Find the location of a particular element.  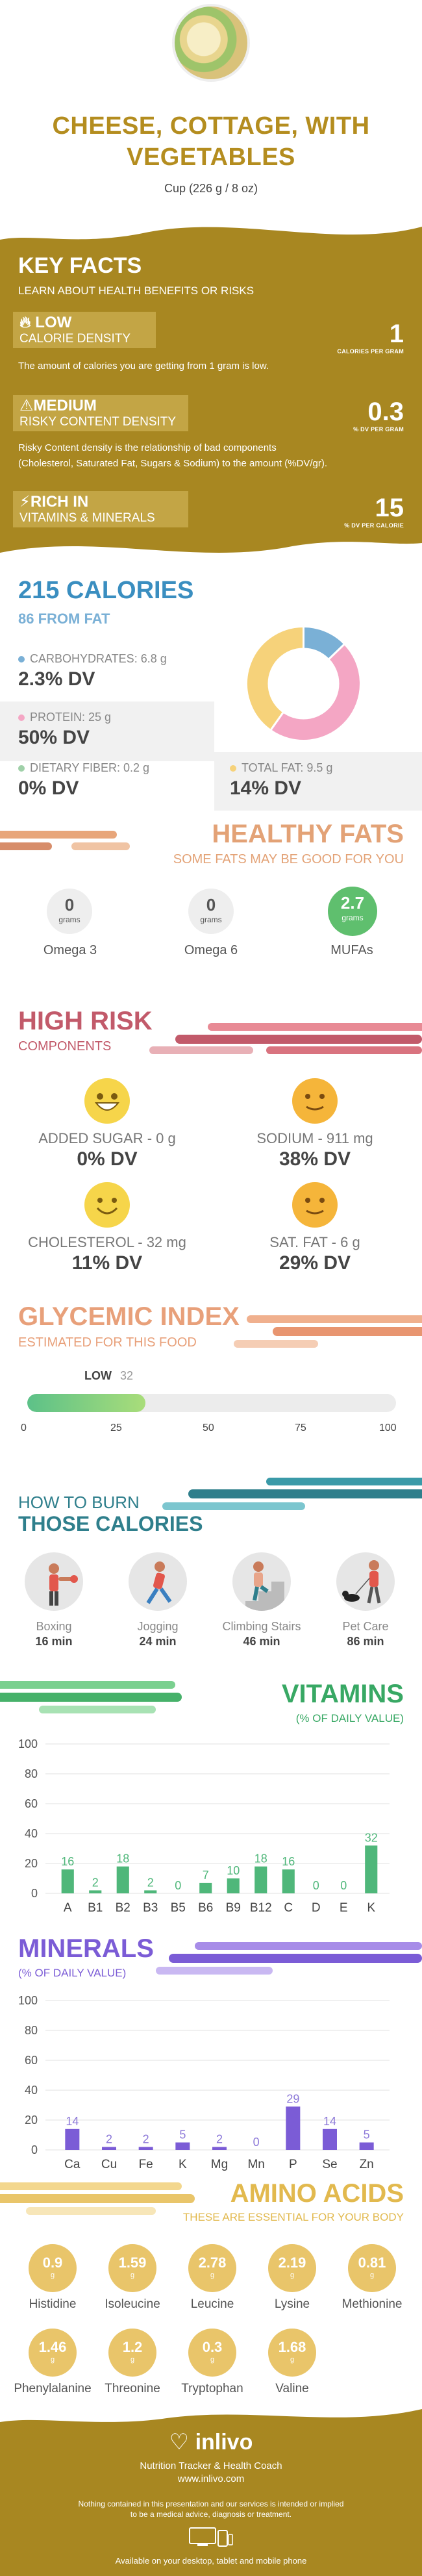

amino-methionine: 0.81 g Methionine is located at coordinates (372, 2278).